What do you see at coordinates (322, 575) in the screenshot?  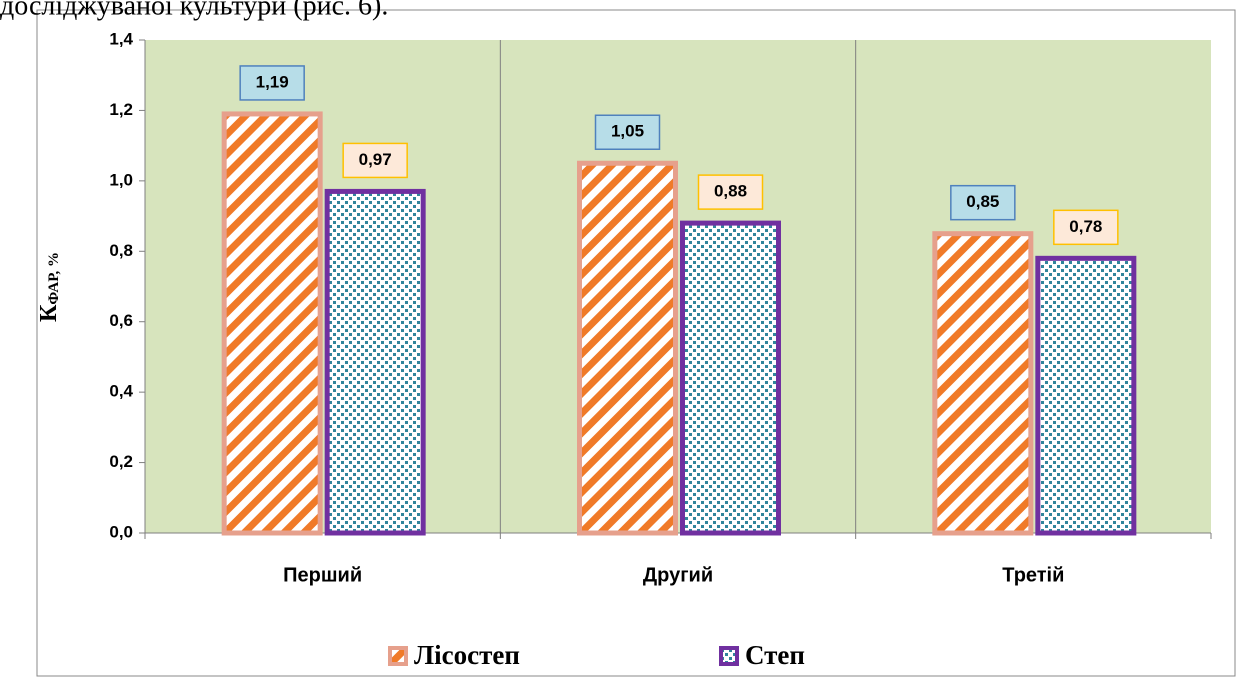 I see `x-tick-label: Перший` at bounding box center [322, 575].